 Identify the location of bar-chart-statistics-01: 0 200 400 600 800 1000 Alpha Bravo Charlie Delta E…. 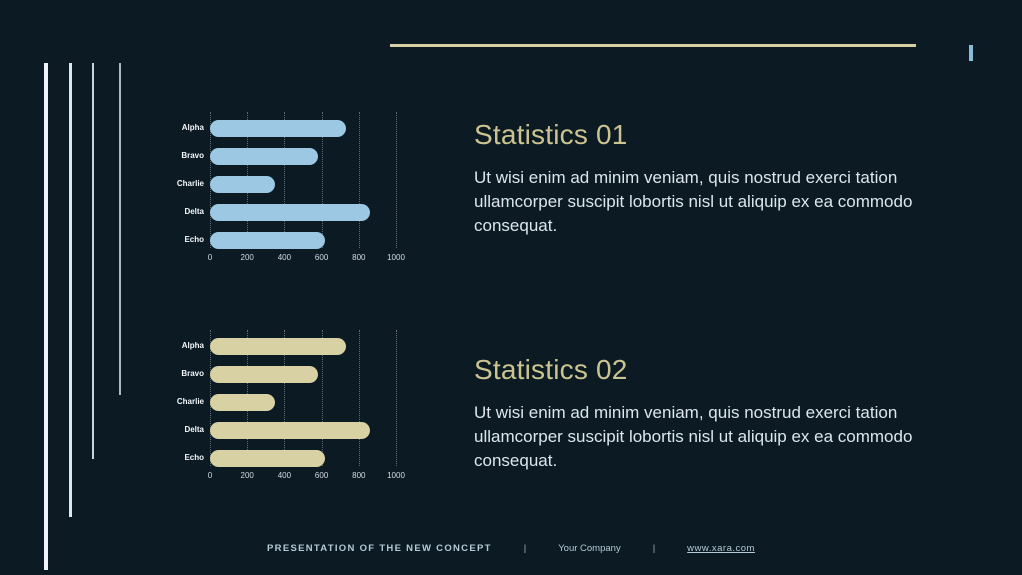
(289, 191).